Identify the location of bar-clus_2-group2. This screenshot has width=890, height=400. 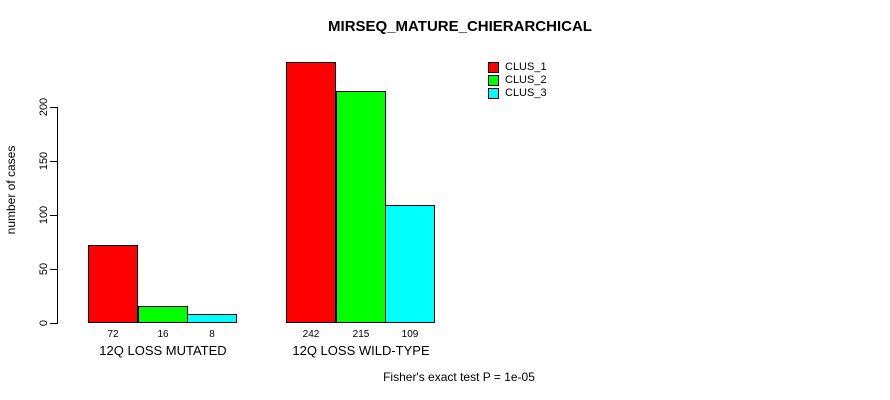
(361, 207).